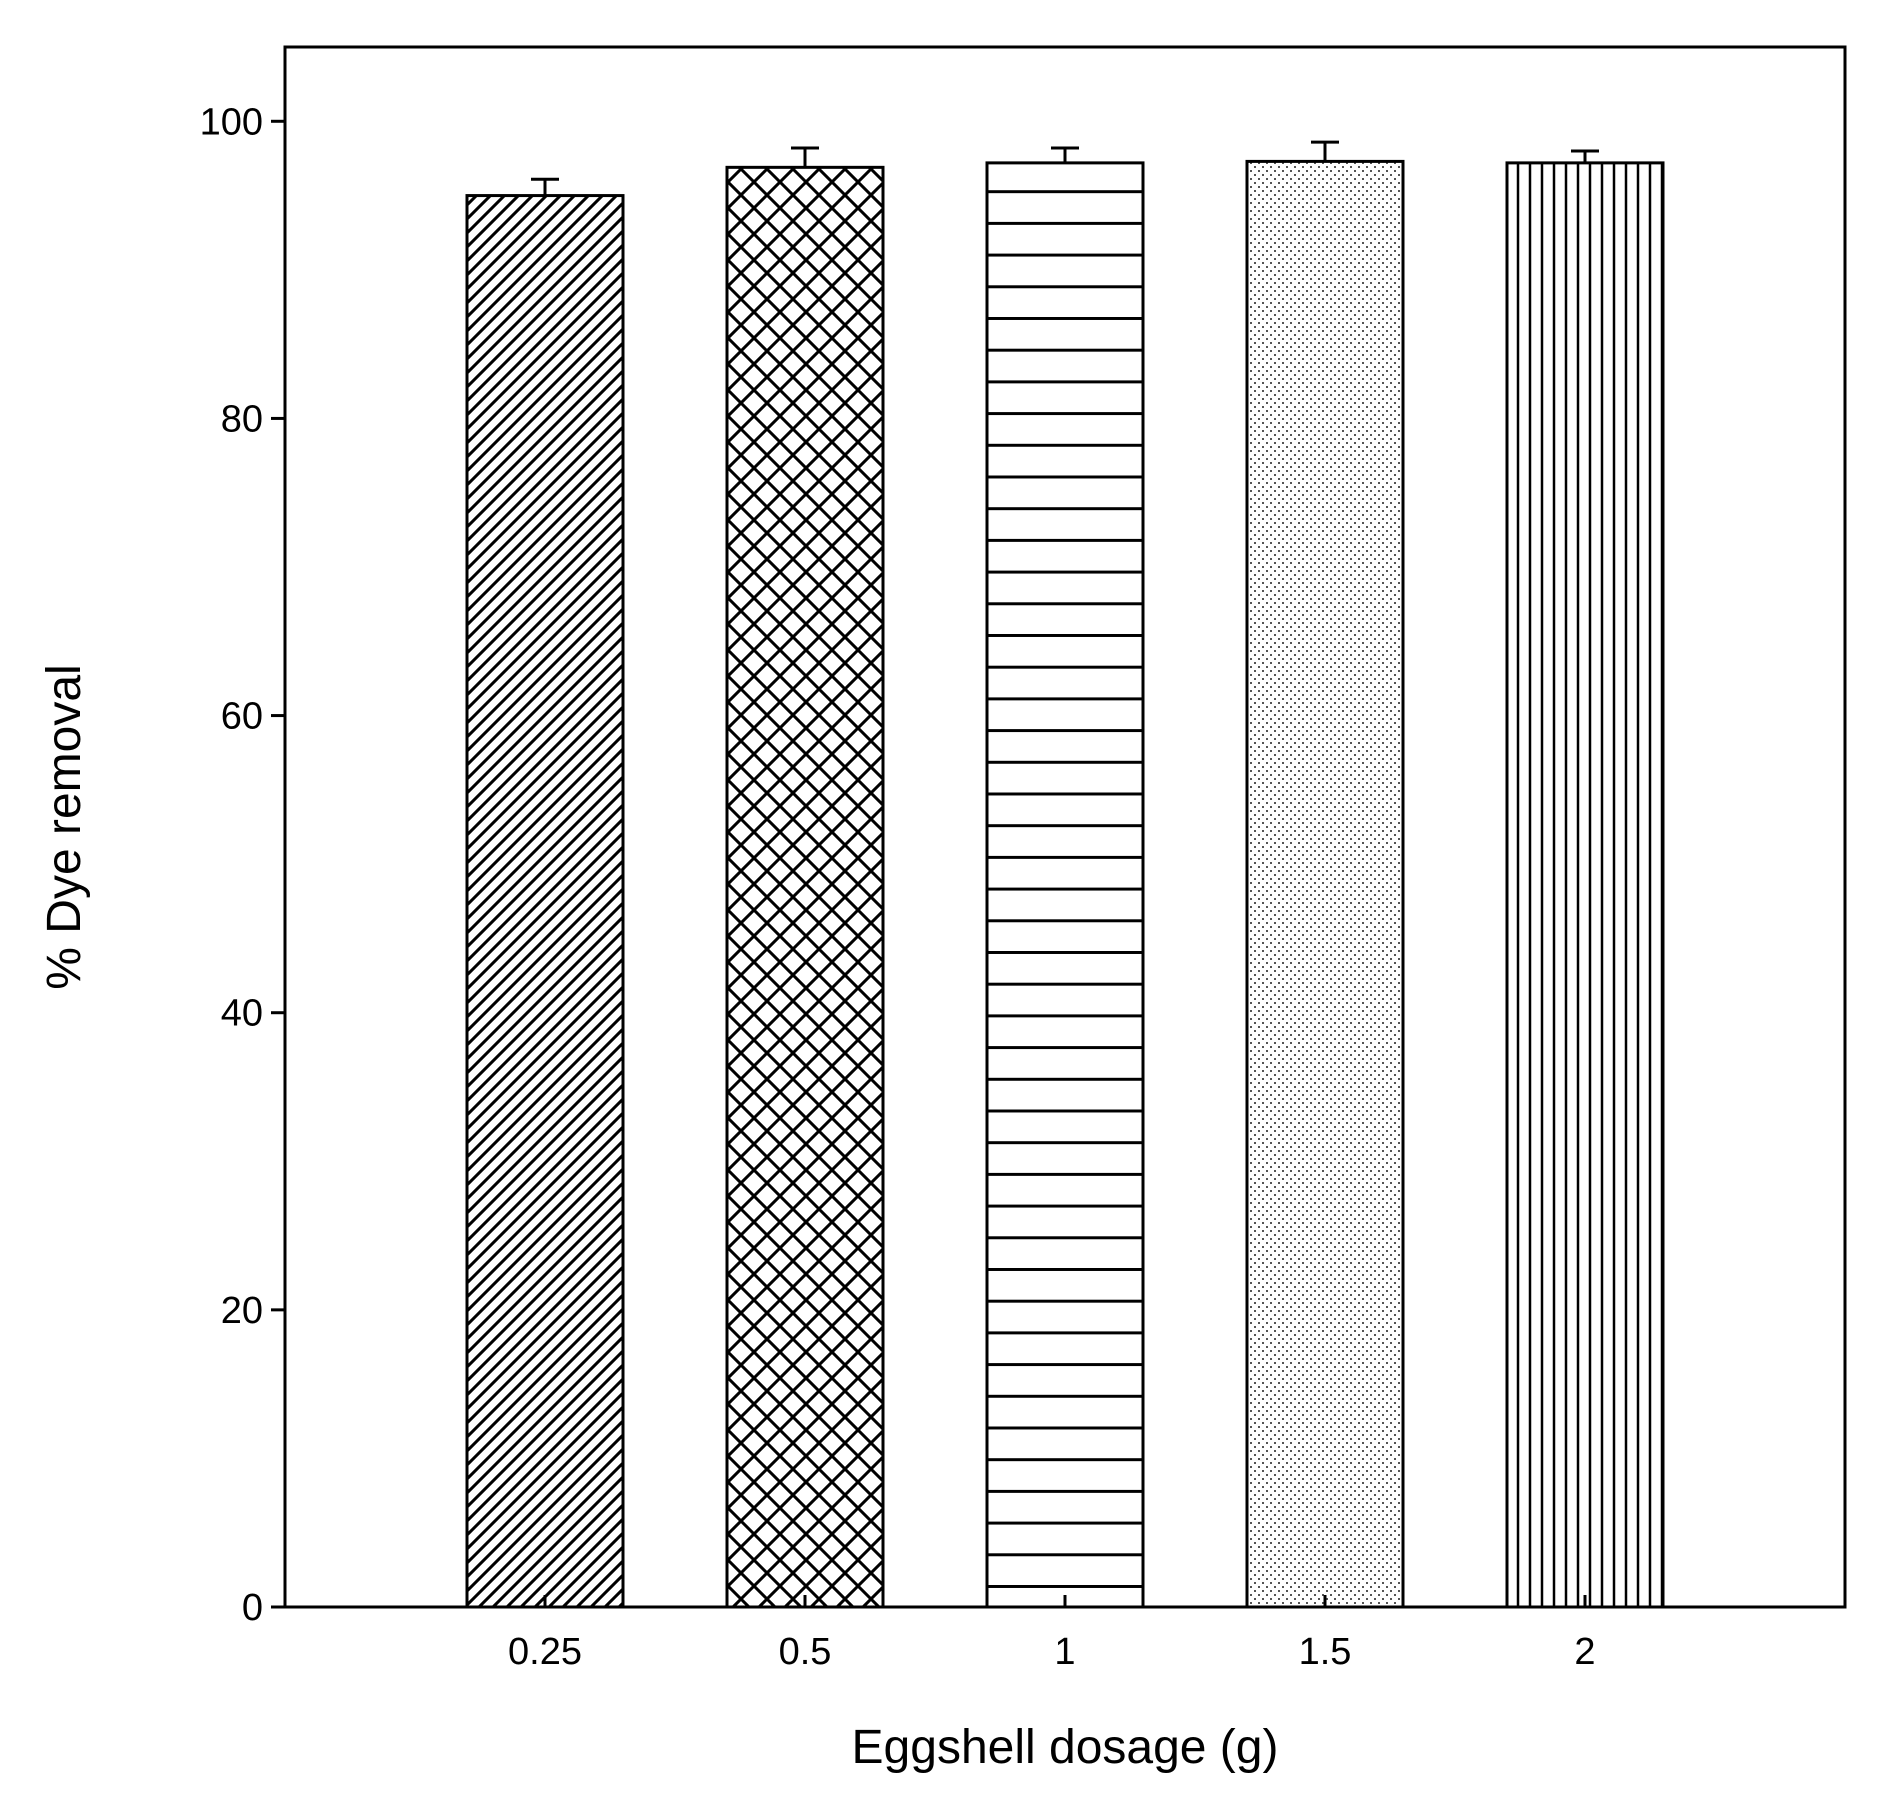  Describe the element at coordinates (545, 1652) in the screenshot. I see `x-tick-label: 0.25` at that location.